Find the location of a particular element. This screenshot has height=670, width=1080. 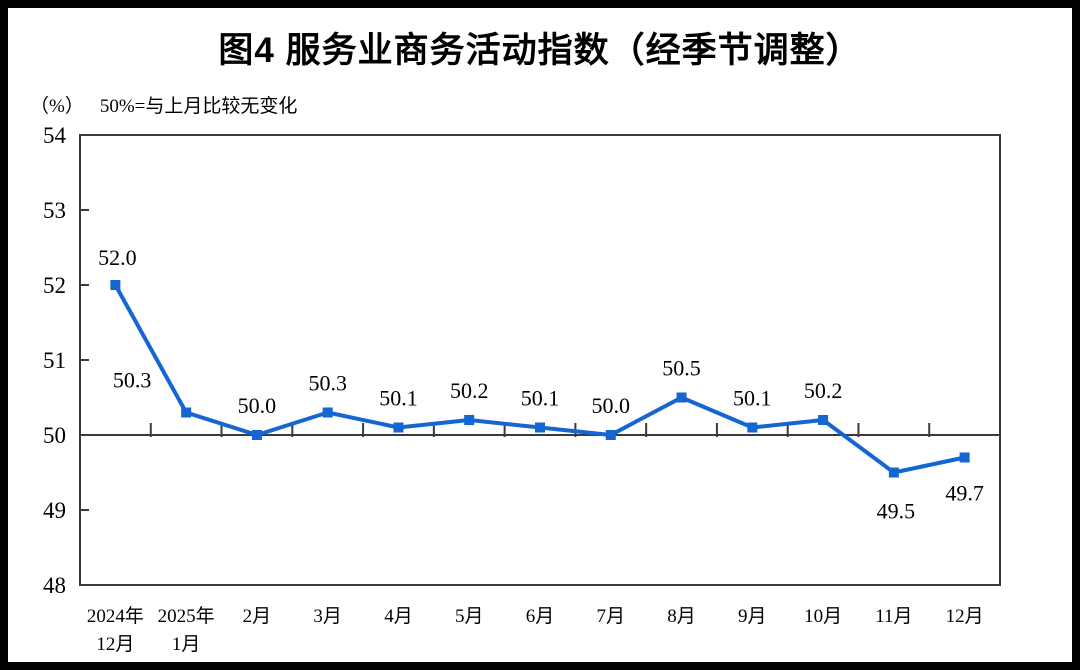

chart-title: 图4 服务业商务活动指数（经季节调整） is located at coordinates (540, 50).